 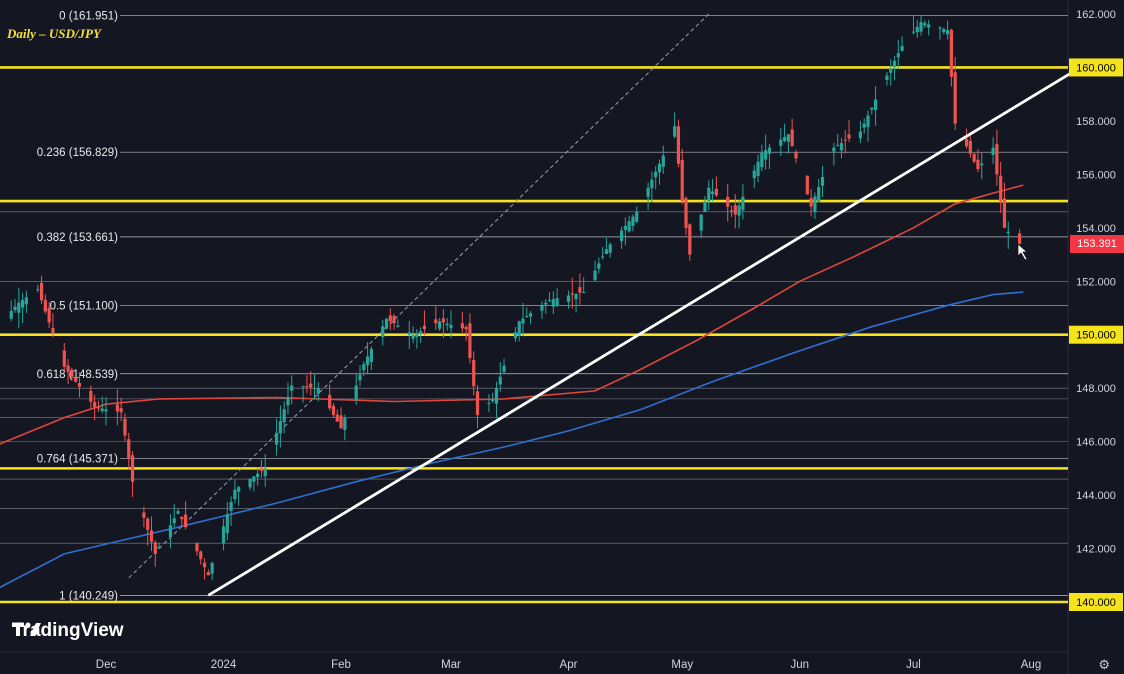 What do you see at coordinates (106, 665) in the screenshot?
I see `x-tick-label: Dec` at bounding box center [106, 665].